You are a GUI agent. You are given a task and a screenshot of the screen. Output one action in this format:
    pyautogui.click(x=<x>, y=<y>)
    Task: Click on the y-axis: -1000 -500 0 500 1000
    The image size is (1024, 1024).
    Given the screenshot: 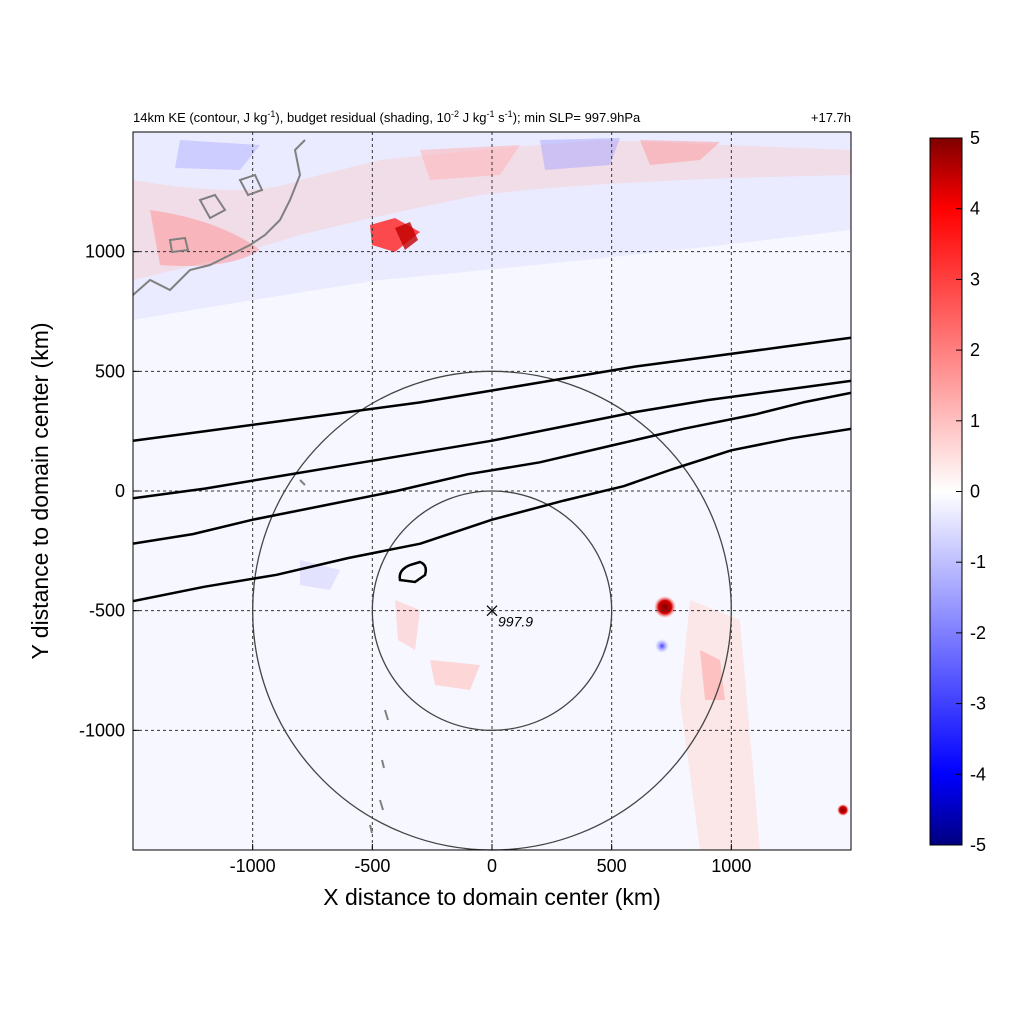 What is the action you would take?
    pyautogui.click(x=109, y=491)
    